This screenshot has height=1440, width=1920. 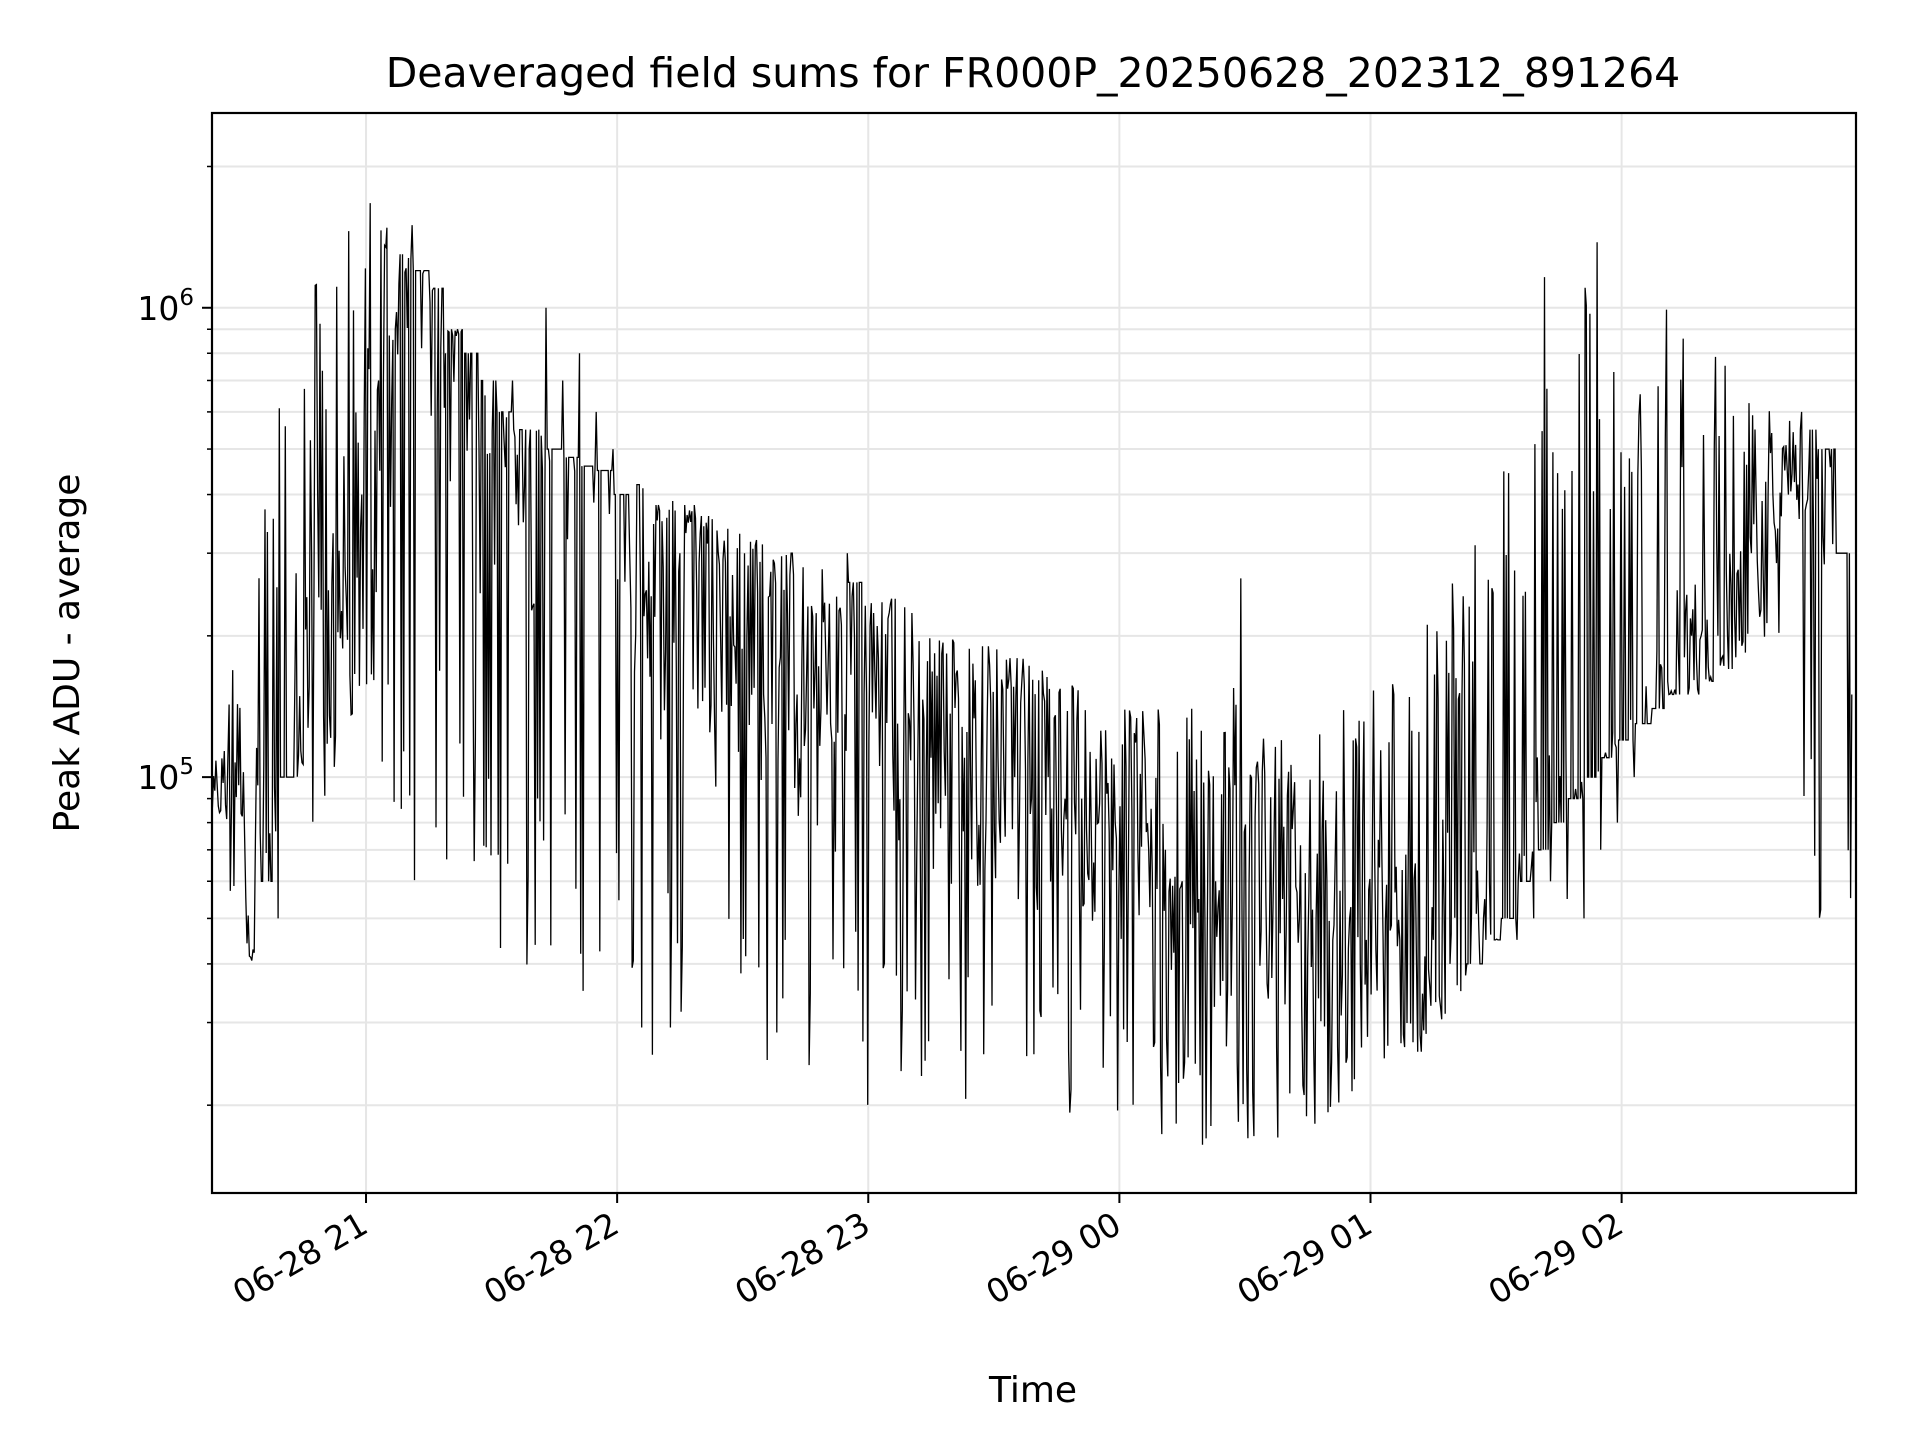 What do you see at coordinates (174, 635) in the screenshot?
I see `y-axis-ticks: 105 106` at bounding box center [174, 635].